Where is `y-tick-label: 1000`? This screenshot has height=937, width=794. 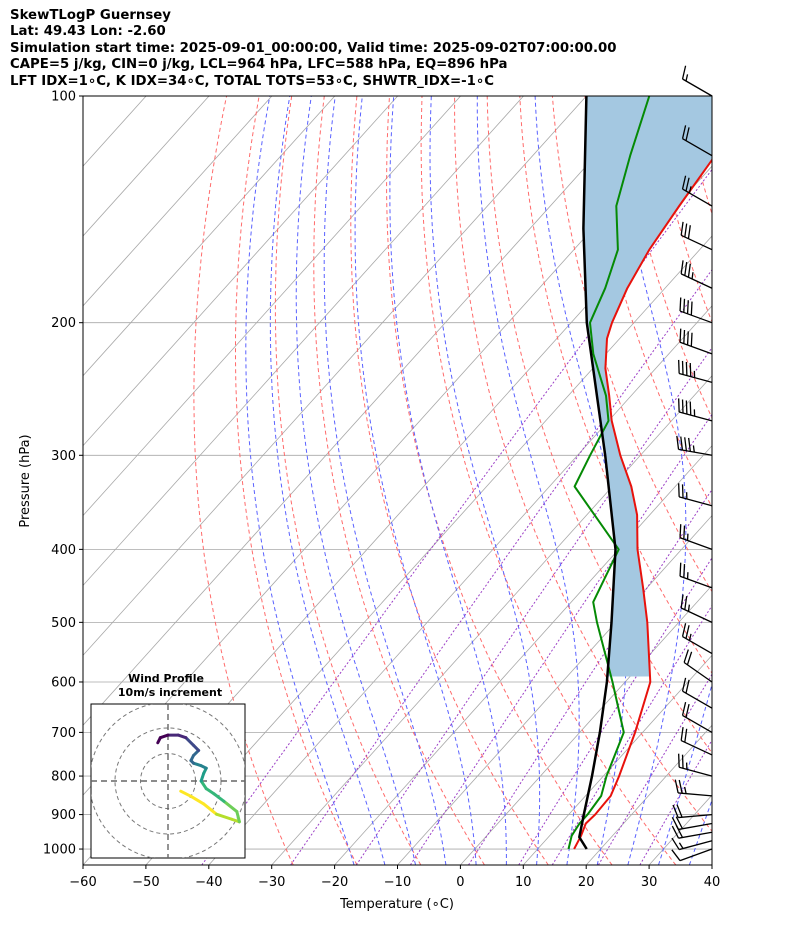 y-tick-label: 1000 is located at coordinates (59, 850).